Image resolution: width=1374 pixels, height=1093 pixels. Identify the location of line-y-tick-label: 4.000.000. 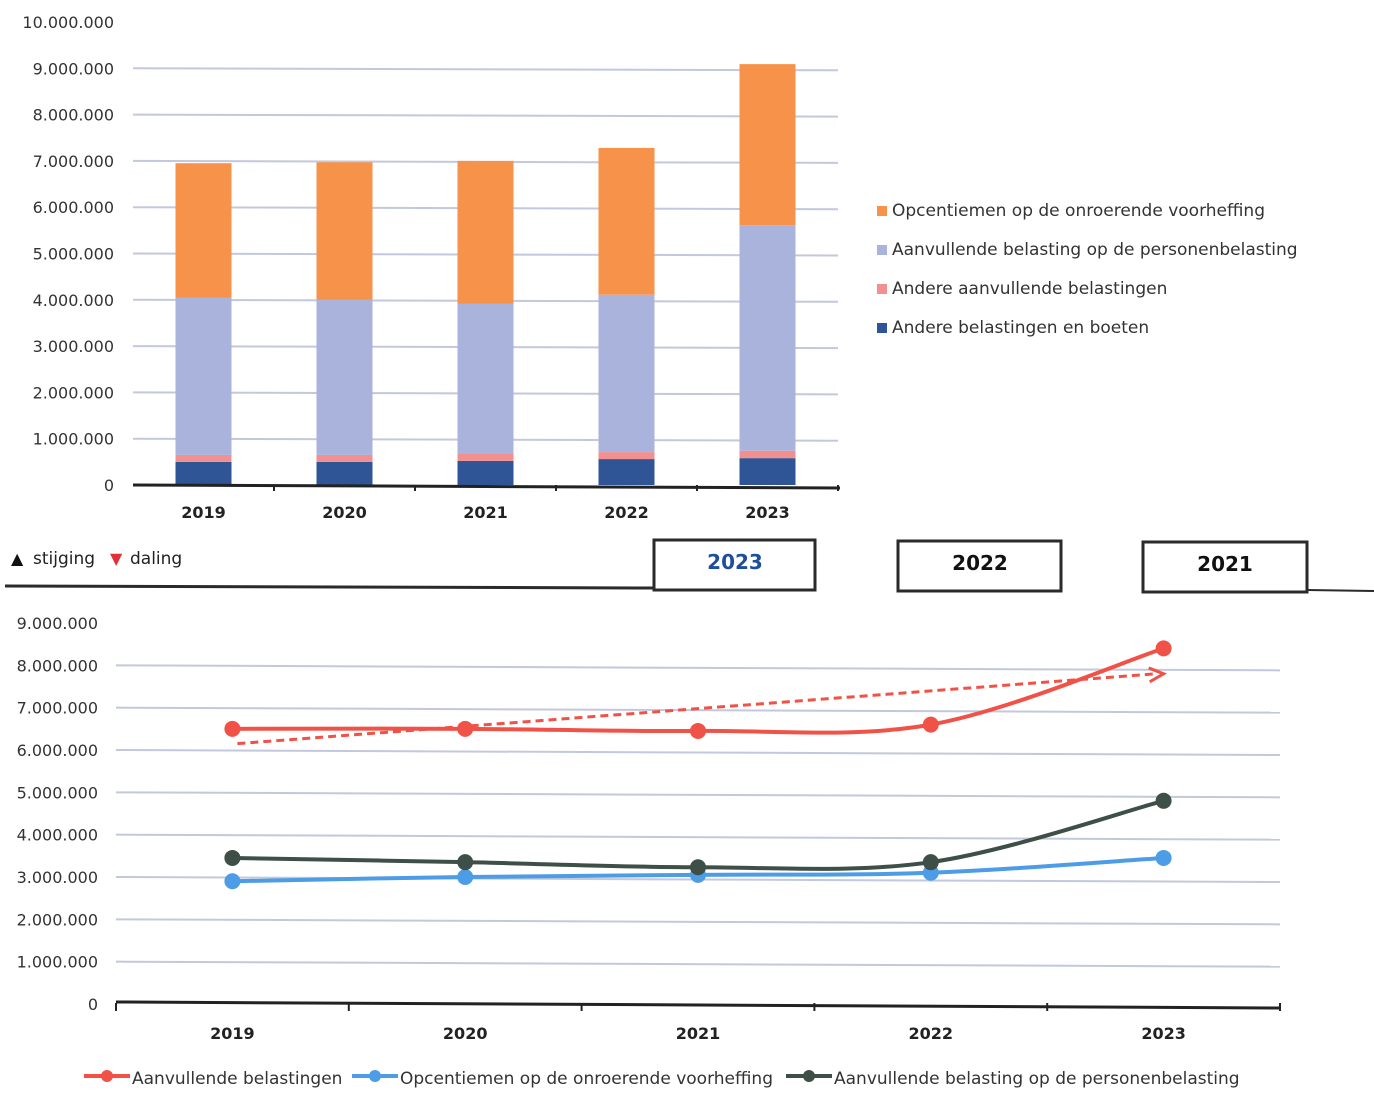
(57, 835).